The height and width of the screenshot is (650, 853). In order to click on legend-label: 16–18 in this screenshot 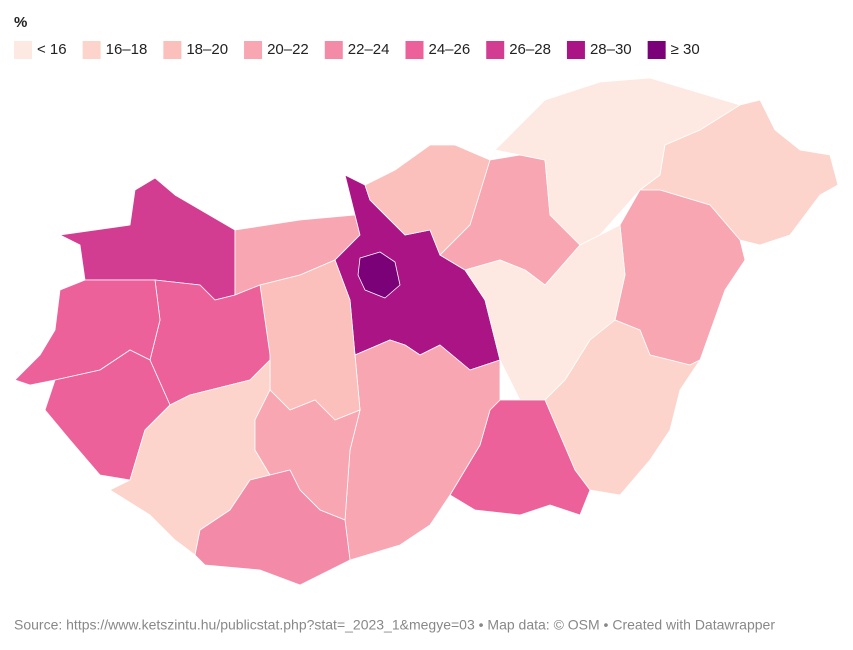, I will do `click(127, 49)`.